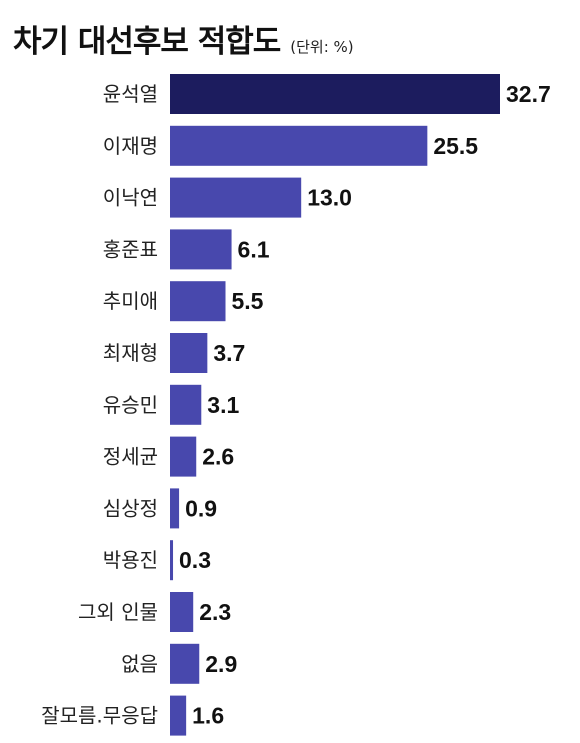 The width and height of the screenshot is (580, 743). What do you see at coordinates (99, 716) in the screenshot?
I see `category-label: 잘모름.무응답` at bounding box center [99, 716].